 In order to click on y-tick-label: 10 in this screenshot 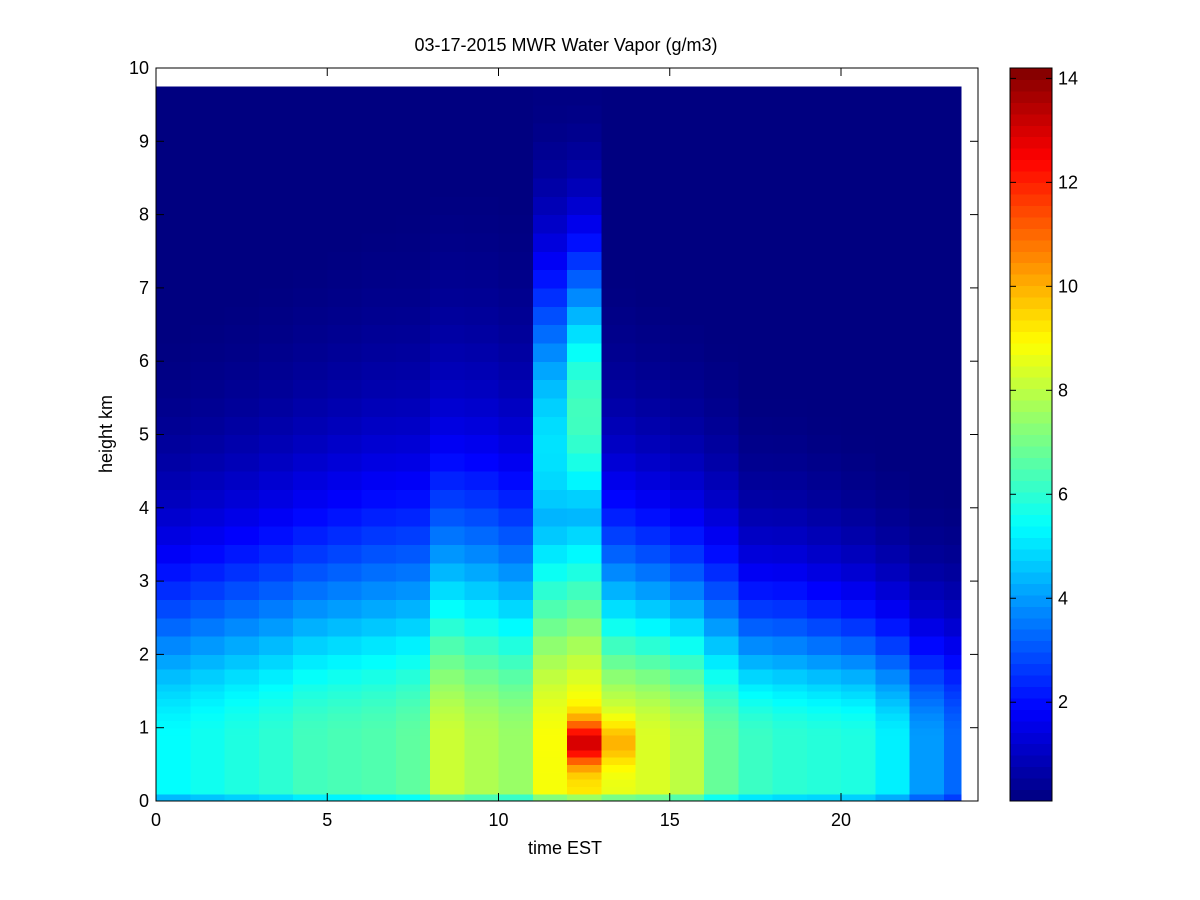, I will do `click(139, 68)`.